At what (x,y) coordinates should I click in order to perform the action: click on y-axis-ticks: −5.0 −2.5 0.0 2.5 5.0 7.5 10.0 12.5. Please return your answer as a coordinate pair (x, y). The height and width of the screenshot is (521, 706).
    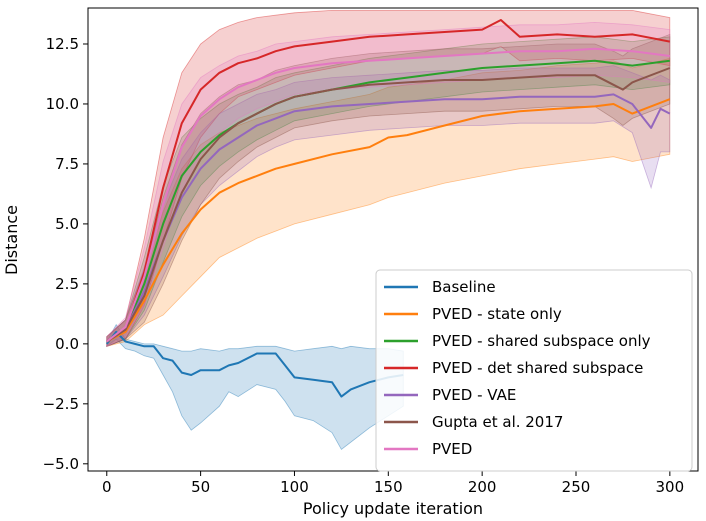
    Looking at the image, I should click on (65, 254).